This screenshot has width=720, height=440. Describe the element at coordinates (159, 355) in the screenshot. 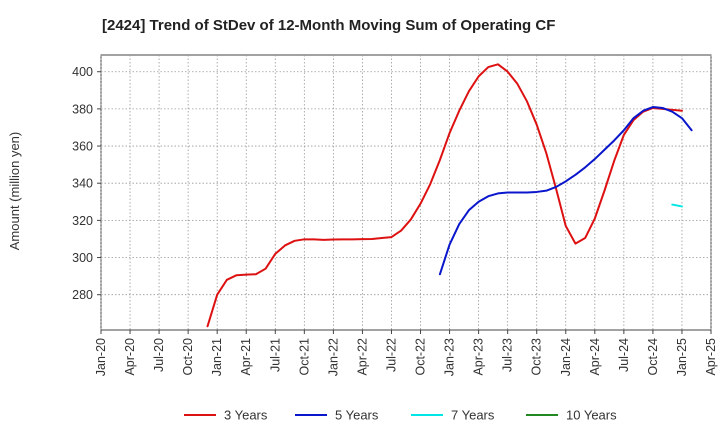

I see `x-tick-label: Jul-20` at that location.